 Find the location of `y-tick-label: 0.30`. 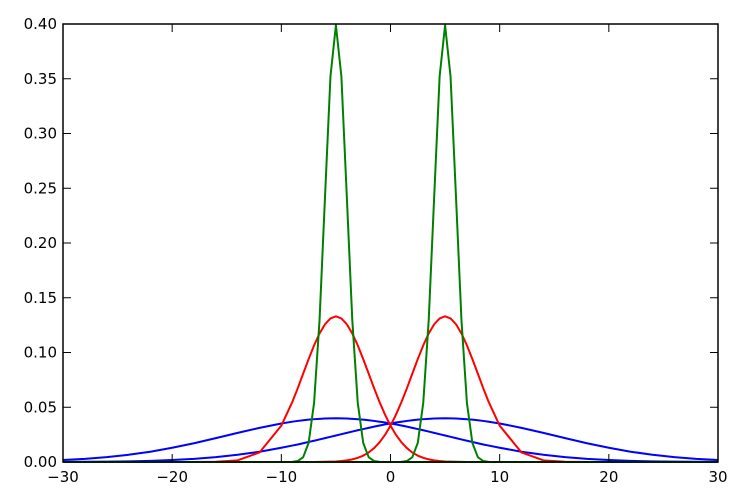

y-tick-label: 0.30 is located at coordinates (40, 134).